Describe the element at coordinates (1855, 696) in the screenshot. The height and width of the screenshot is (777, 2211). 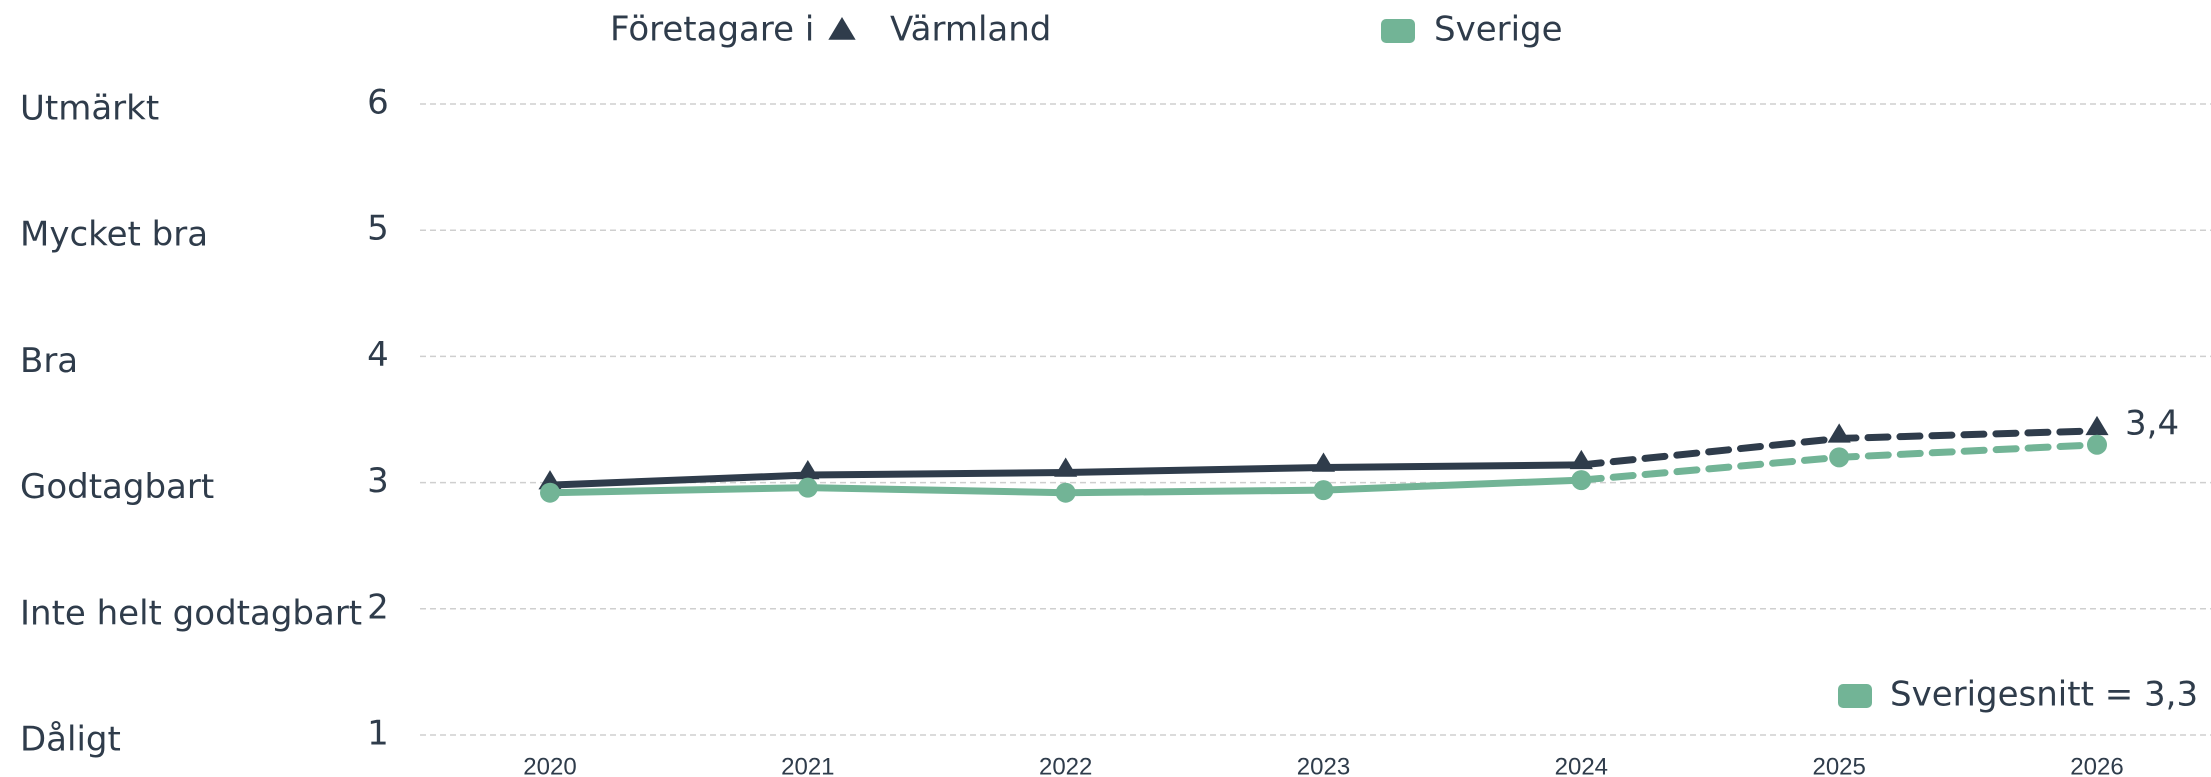
I see `annotation-swatch` at that location.